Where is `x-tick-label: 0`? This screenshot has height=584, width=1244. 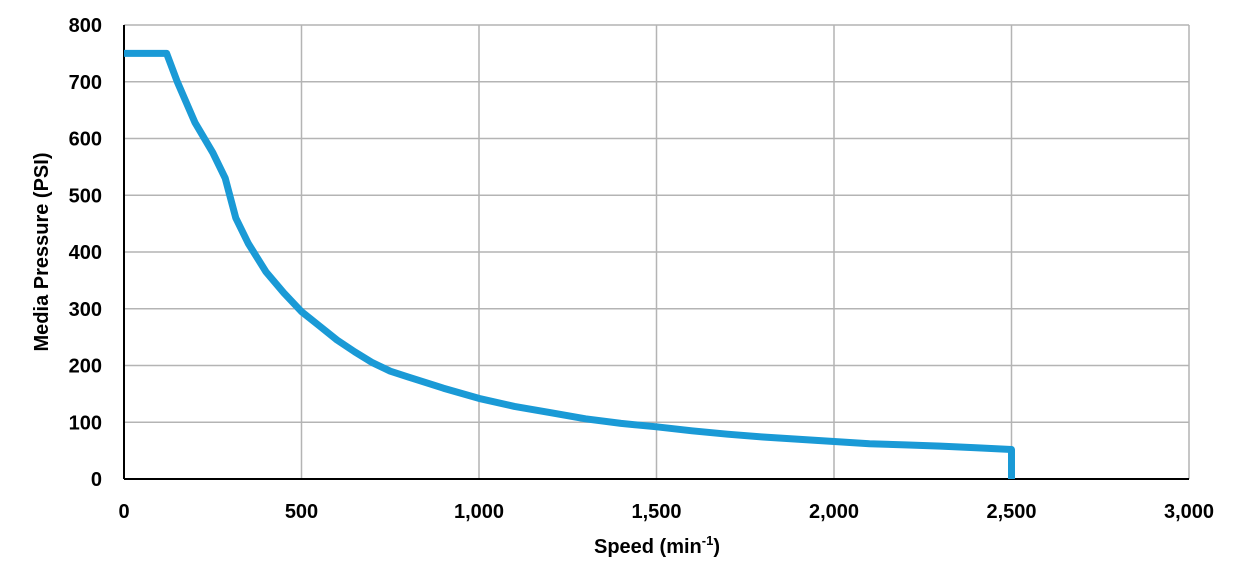 x-tick-label: 0 is located at coordinates (123, 512).